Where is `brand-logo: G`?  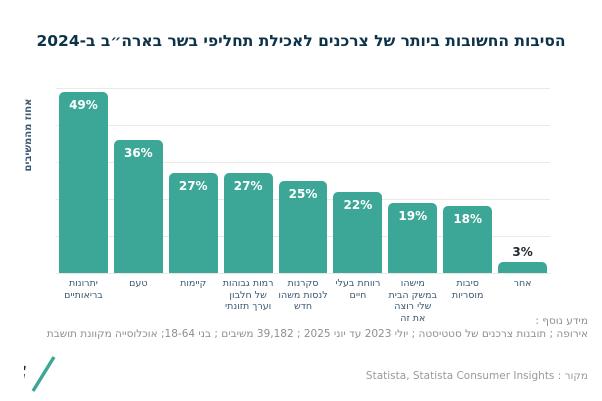 brand-logo: G is located at coordinates (33, 374).